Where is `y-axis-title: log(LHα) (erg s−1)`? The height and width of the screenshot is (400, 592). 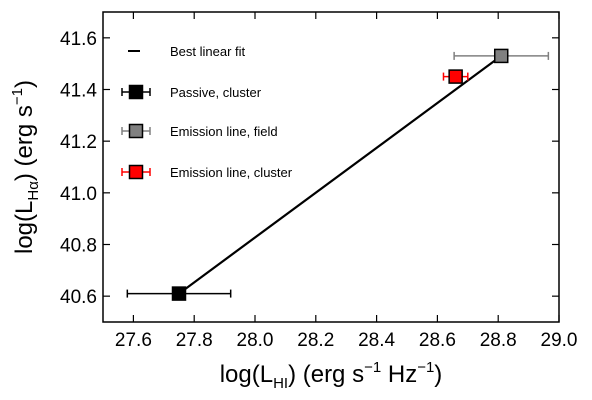
y-axis-title: log(LHα) (erg s−1) is located at coordinates (25, 167).